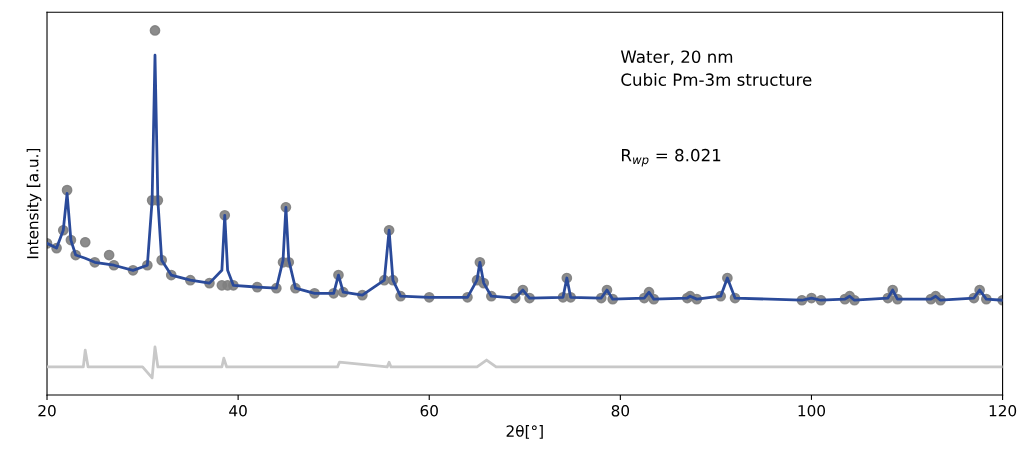  Describe the element at coordinates (47, 411) in the screenshot. I see `x-tick-label: 20` at that location.